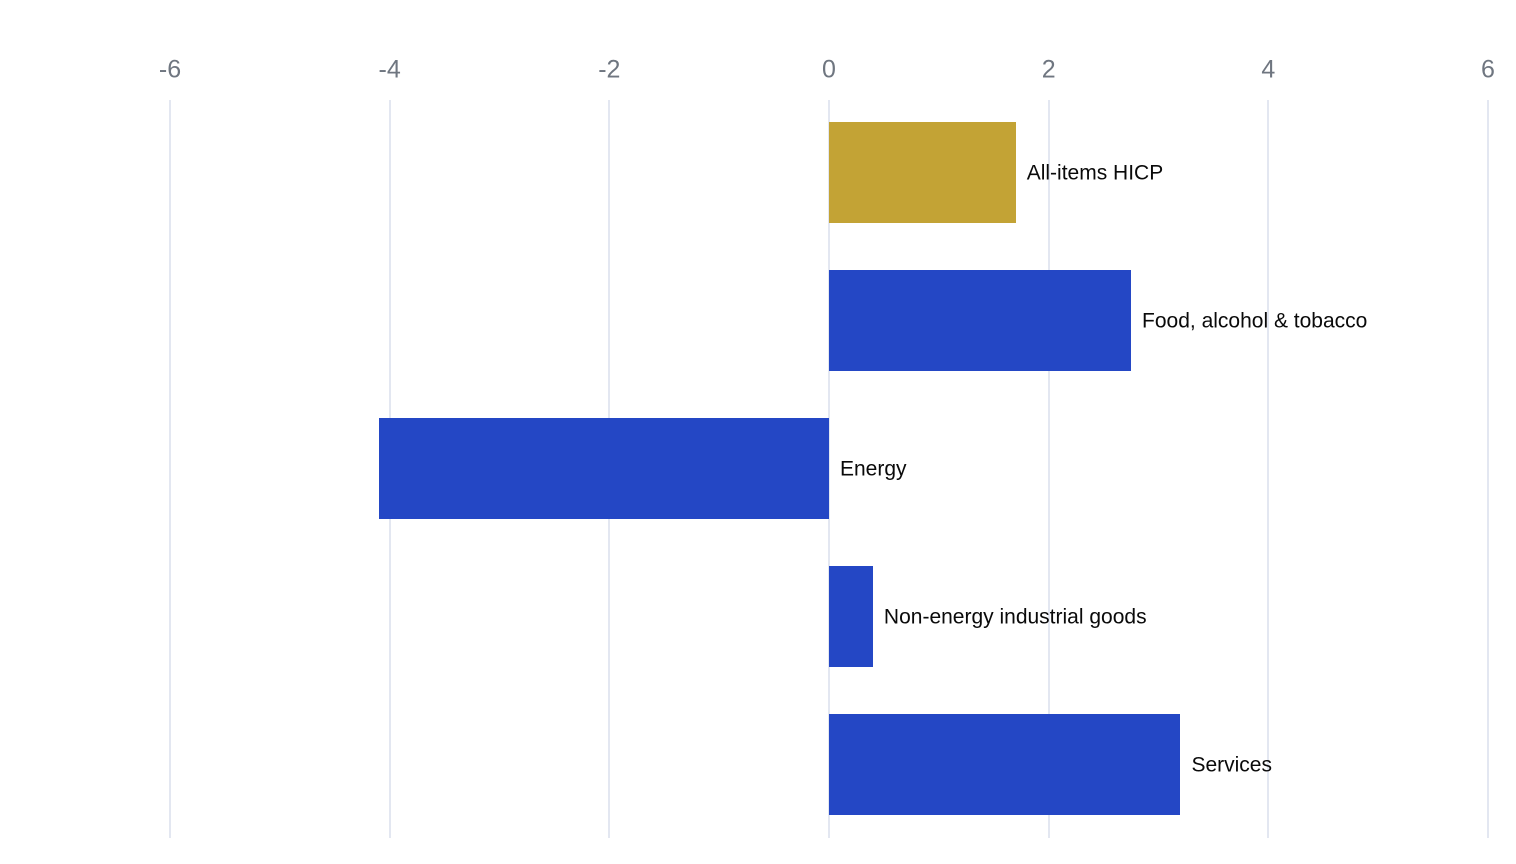 The image size is (1516, 864). What do you see at coordinates (829, 69) in the screenshot?
I see `x-tick-label: 0` at bounding box center [829, 69].